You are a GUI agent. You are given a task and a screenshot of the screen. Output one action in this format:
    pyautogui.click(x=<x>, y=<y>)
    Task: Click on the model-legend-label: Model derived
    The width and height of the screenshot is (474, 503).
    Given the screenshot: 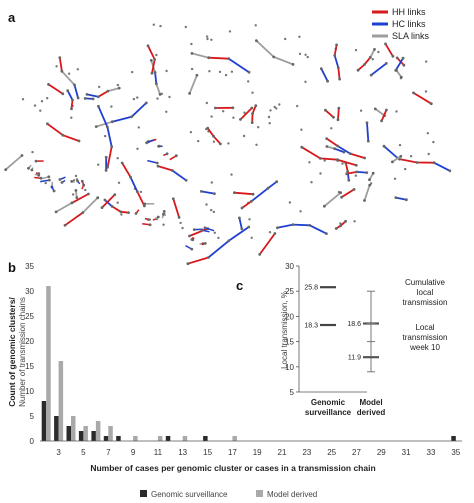 What is the action you would take?
    pyautogui.click(x=292, y=494)
    